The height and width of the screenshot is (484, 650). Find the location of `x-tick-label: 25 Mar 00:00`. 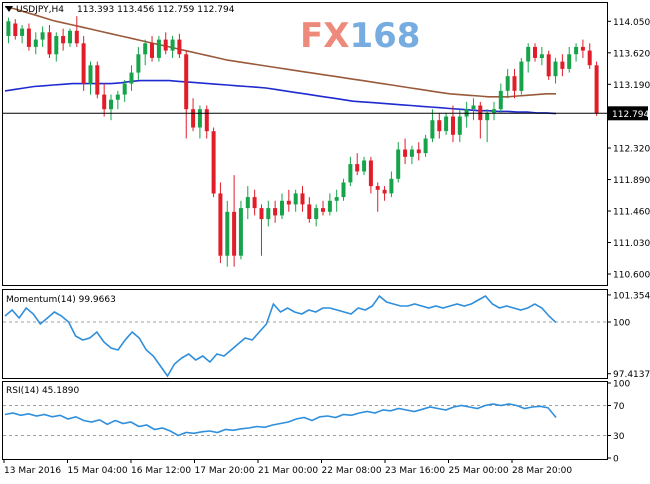

x-tick-label: 25 Mar 00:00 is located at coordinates (479, 471).